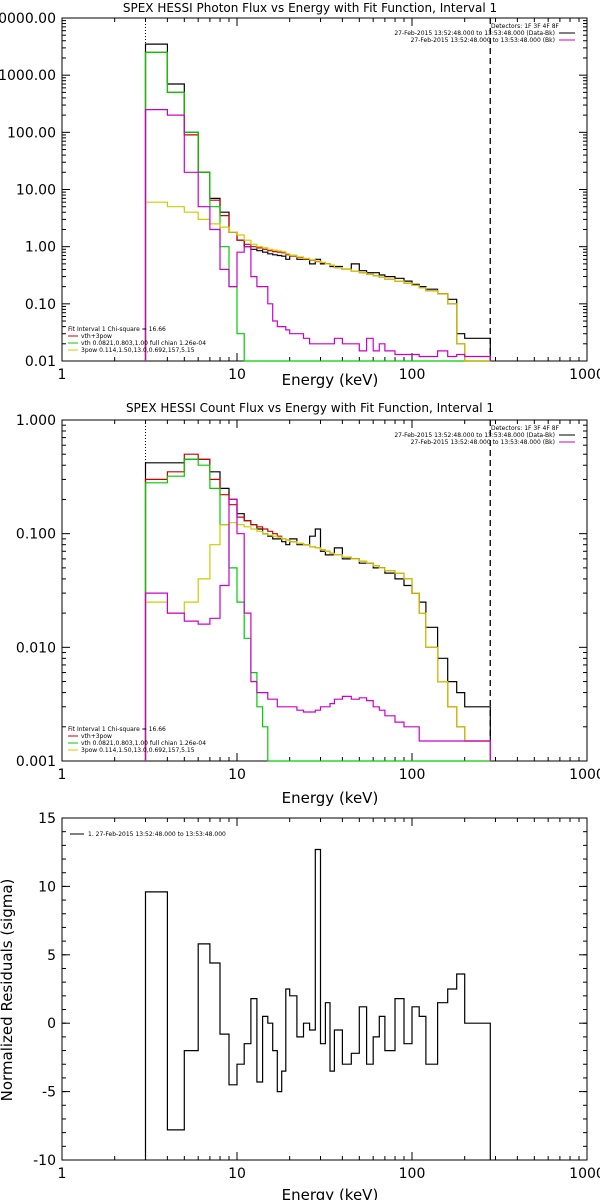 The image size is (600, 1200). I want to click on y-tick-label: 1.000, so click(36, 421).